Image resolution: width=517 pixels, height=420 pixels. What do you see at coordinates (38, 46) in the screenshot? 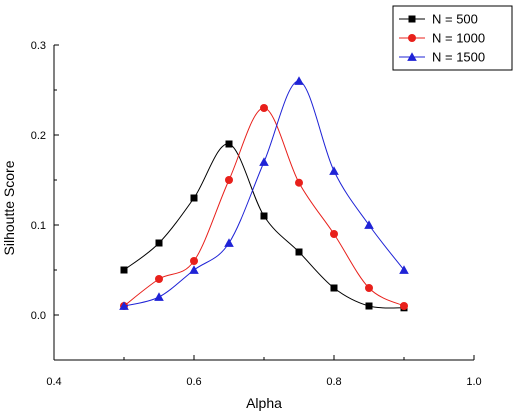
I see `y-tick-label: 0.3` at bounding box center [38, 46].